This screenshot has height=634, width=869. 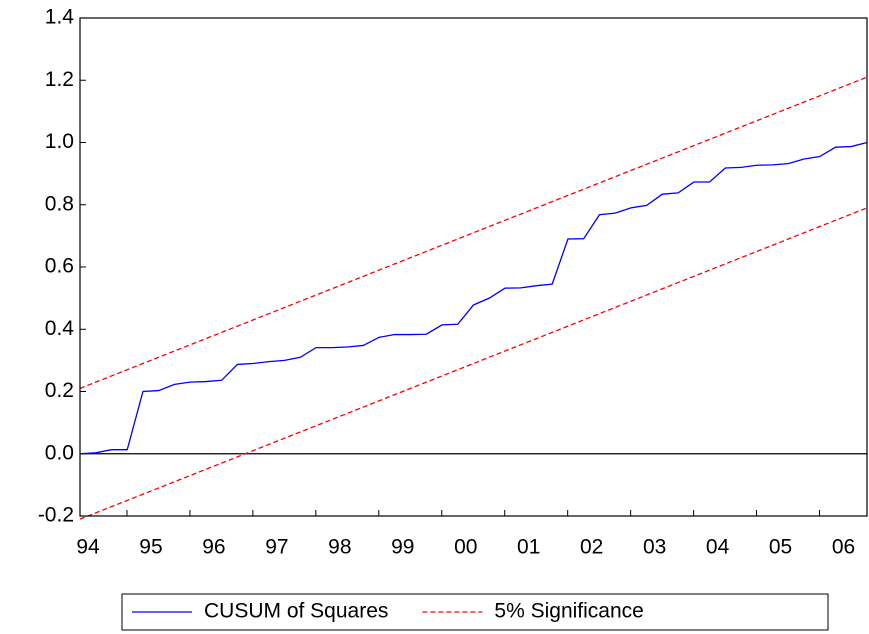 I want to click on legend: CUSUM of Squares 5% Significance, so click(x=475, y=612).